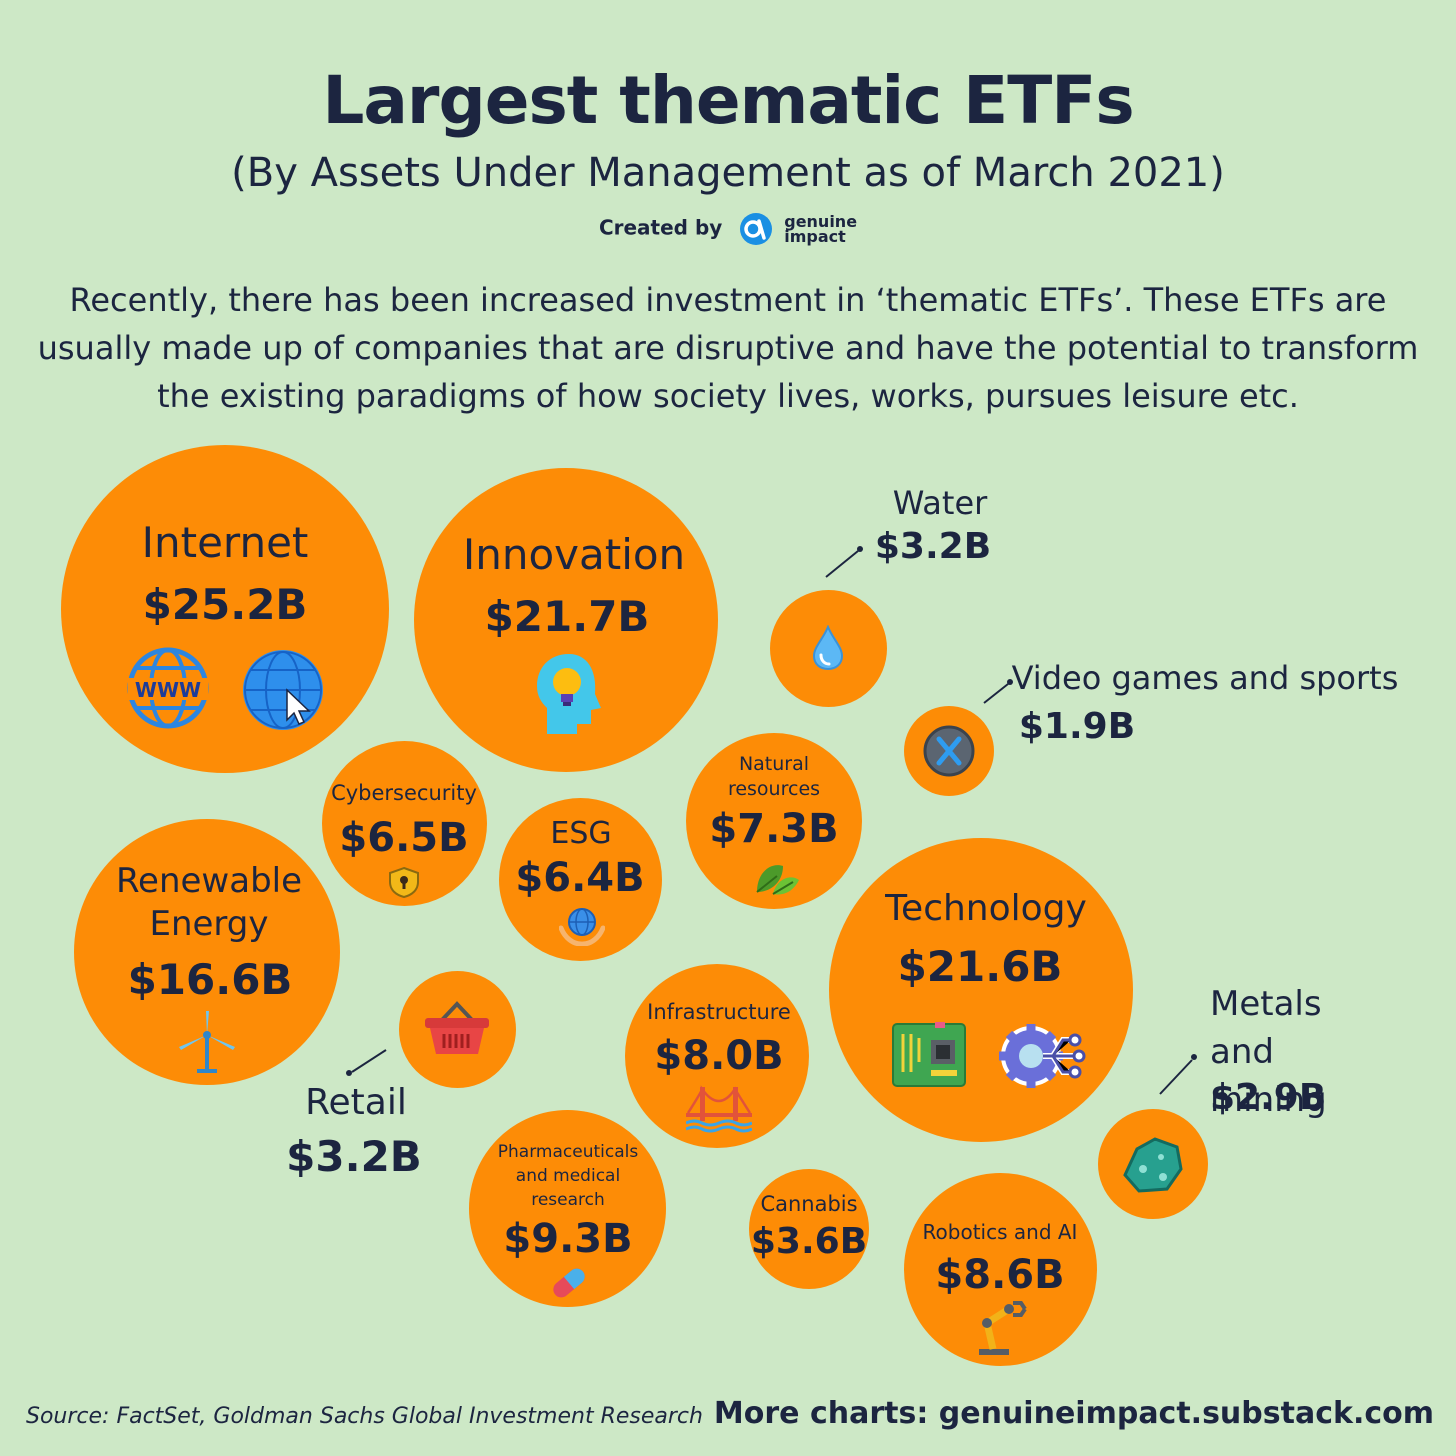 This screenshot has height=1456, width=1456. Describe the element at coordinates (1268, 1052) in the screenshot. I see `label-metals-mining: Metals and mining` at that location.